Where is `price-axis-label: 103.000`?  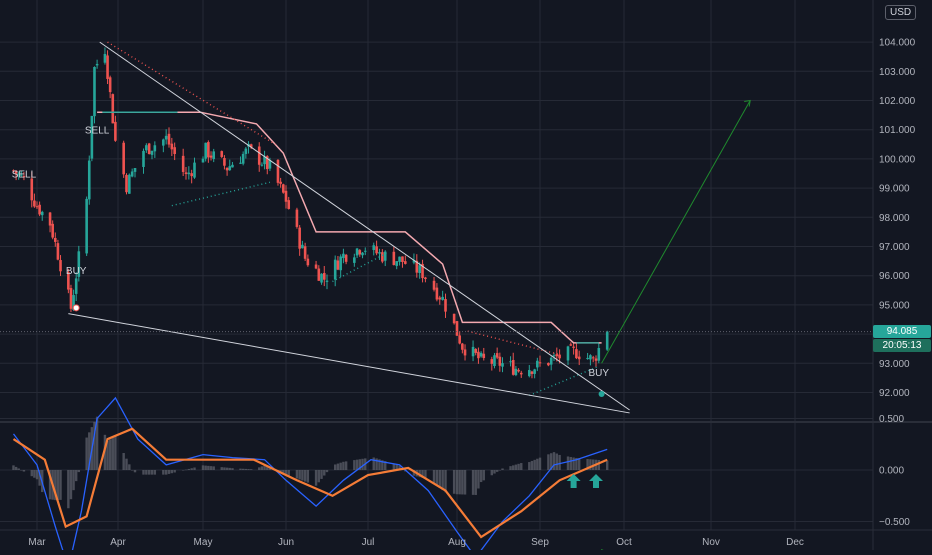 price-axis-label: 103.000 is located at coordinates (897, 72).